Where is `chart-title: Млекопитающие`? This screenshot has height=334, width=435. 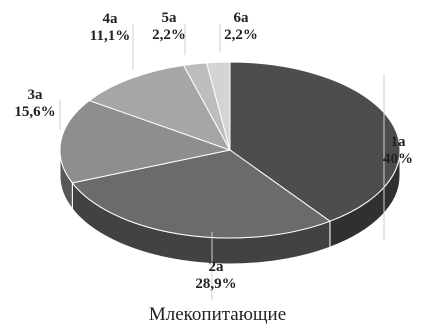 chart-title: Млекопитающие is located at coordinates (217, 314).